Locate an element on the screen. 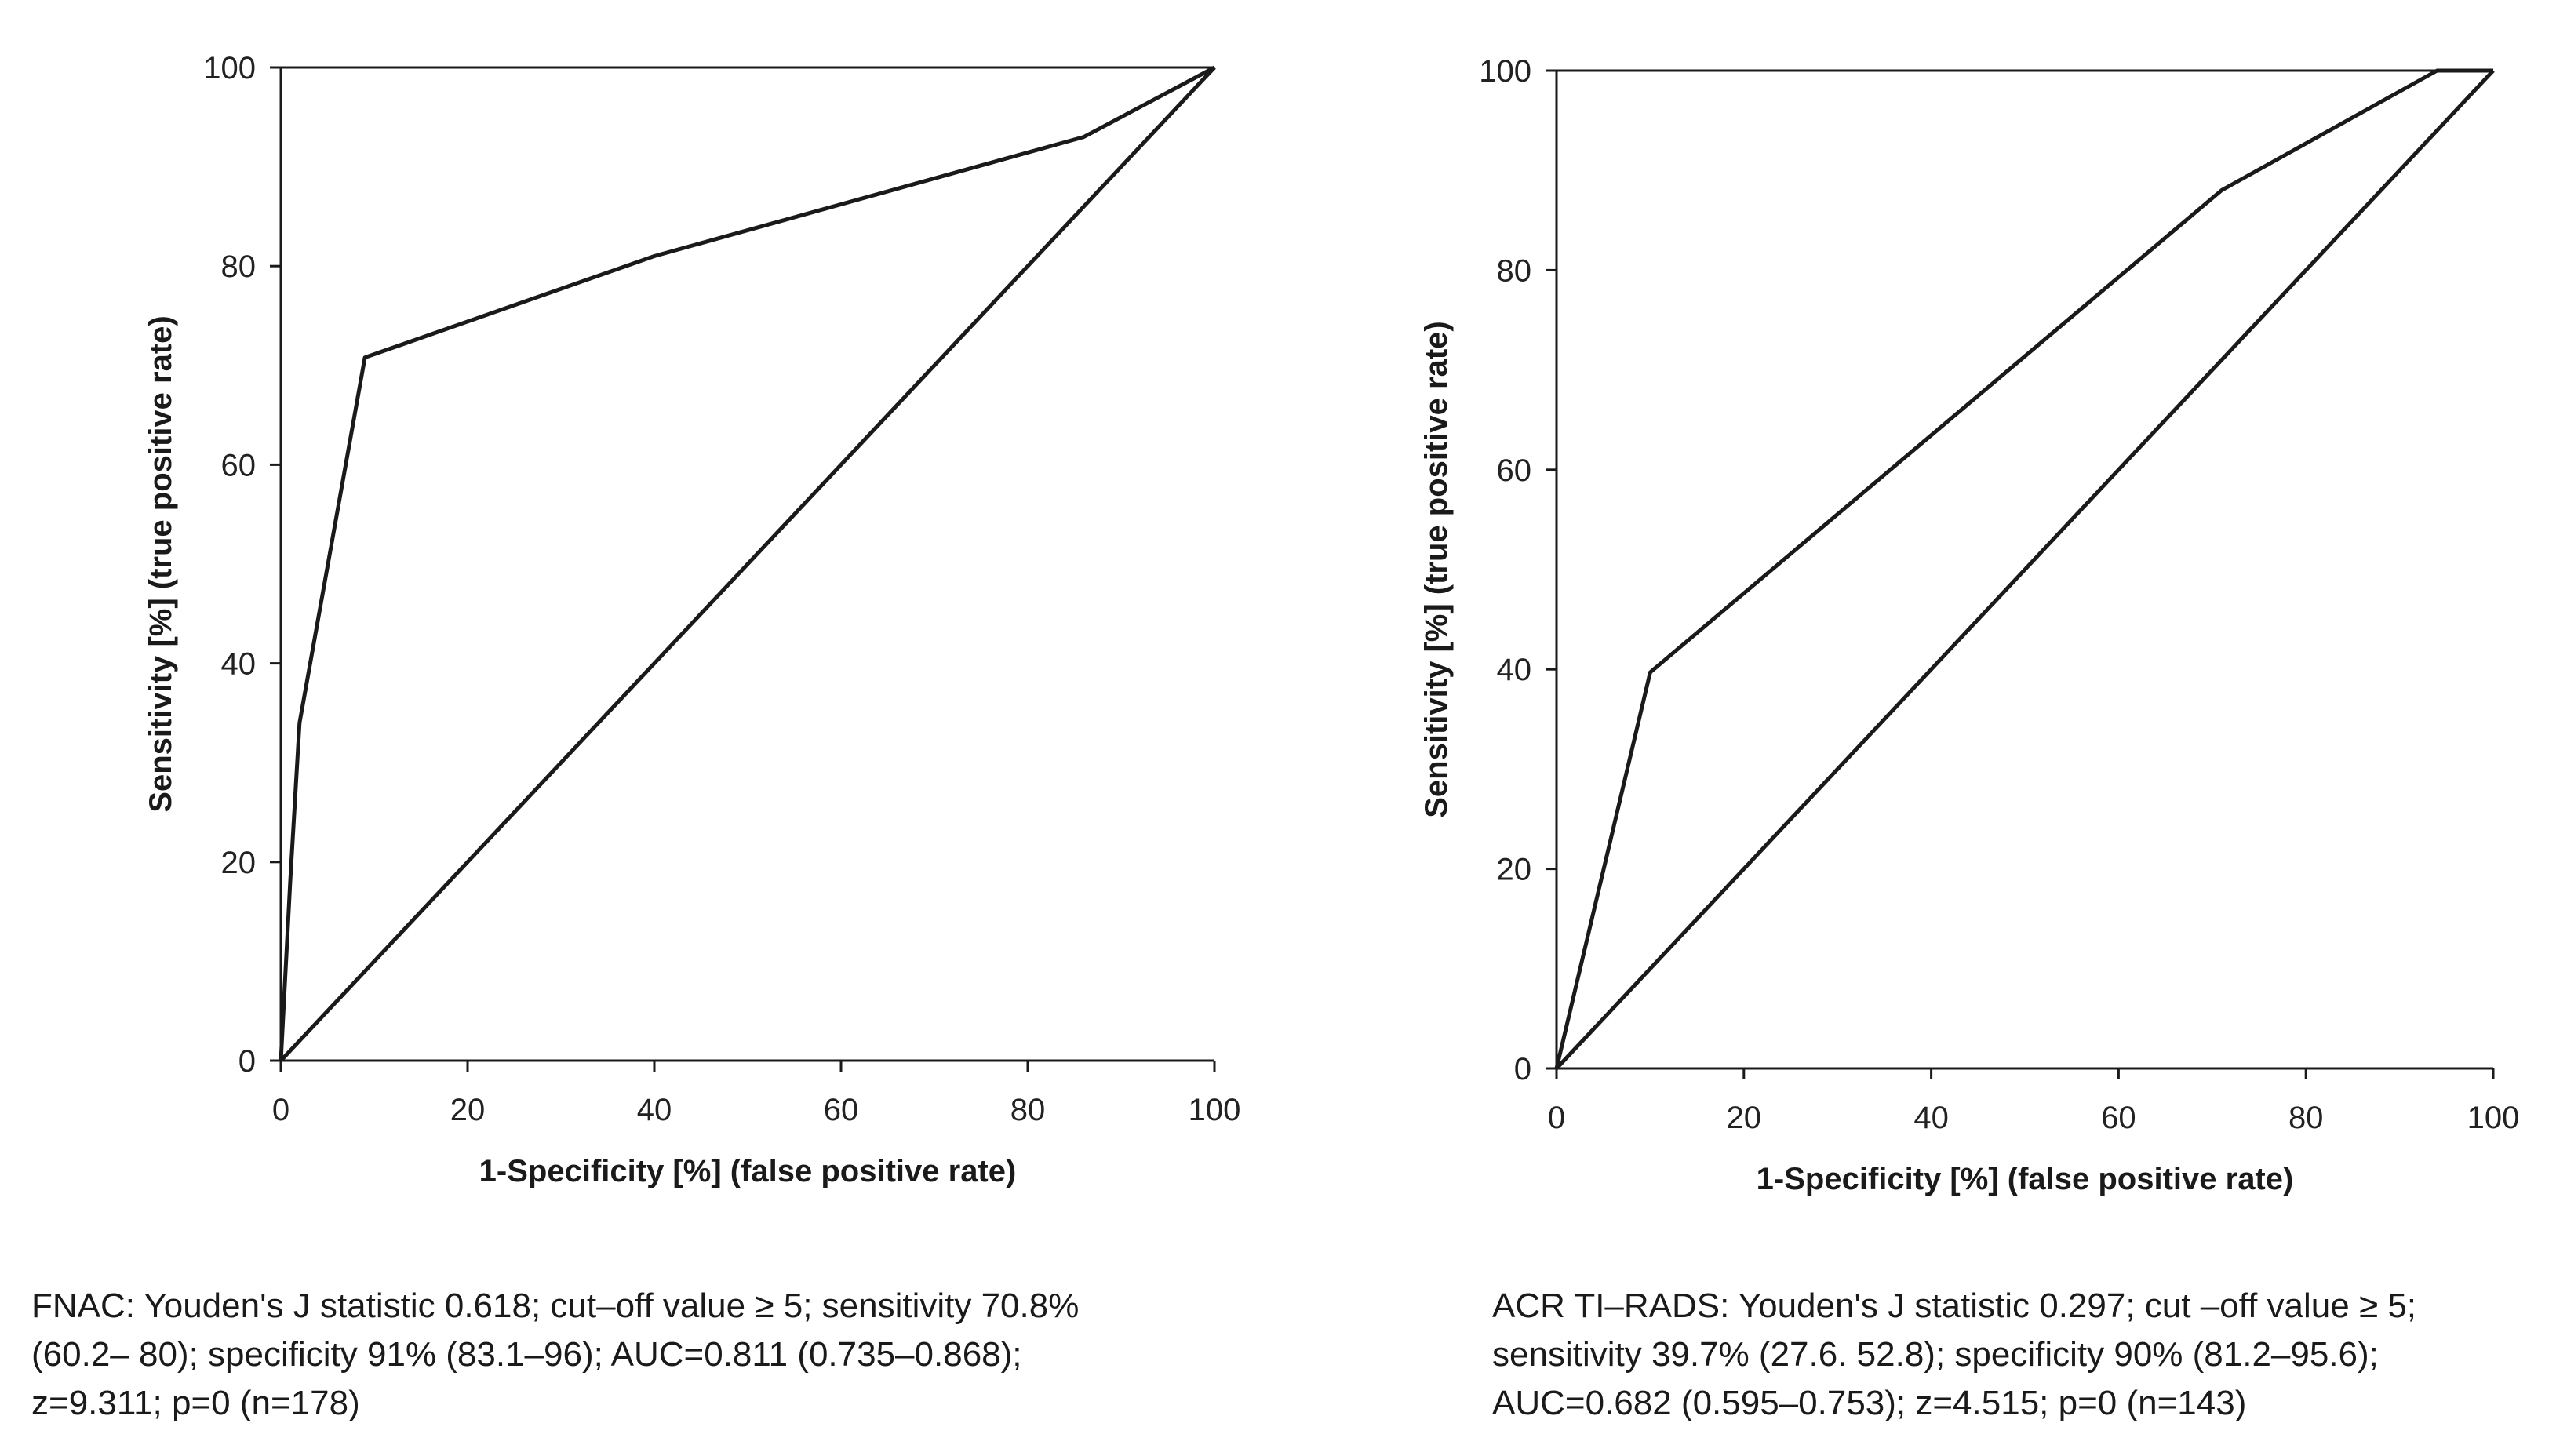 The width and height of the screenshot is (2567, 1456). fnac-y-tick-label: 20 is located at coordinates (239, 863).